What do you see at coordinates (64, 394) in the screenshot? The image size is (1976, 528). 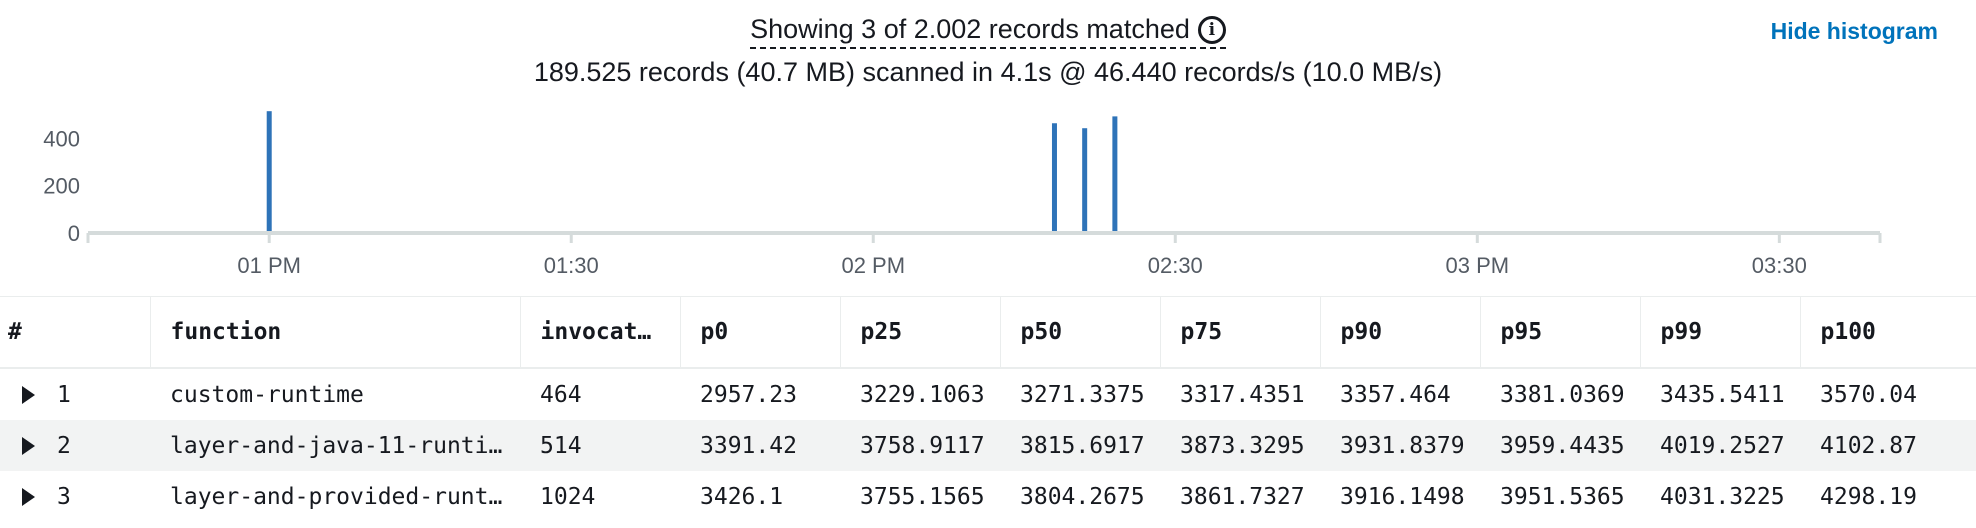 I see `row-number: 1` at bounding box center [64, 394].